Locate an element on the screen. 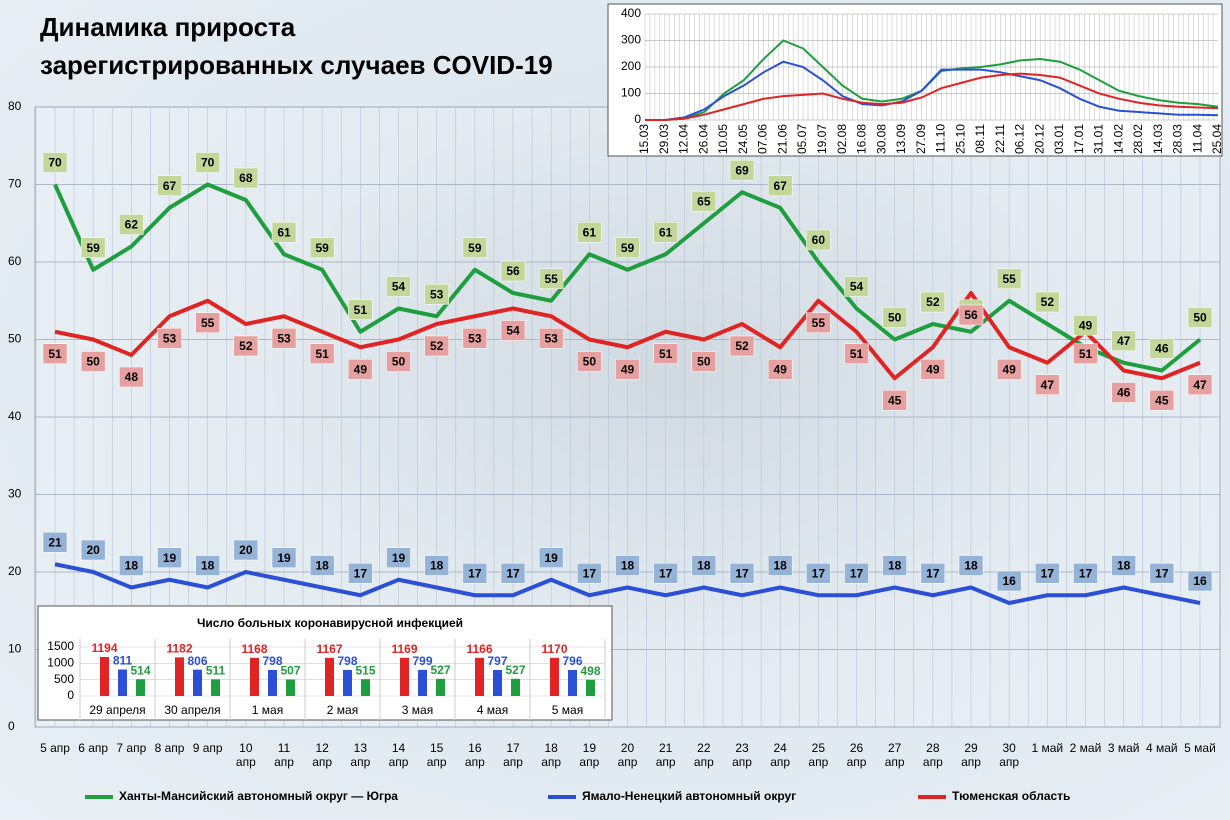  x-tick-label: 25.10 is located at coordinates (960, 139).